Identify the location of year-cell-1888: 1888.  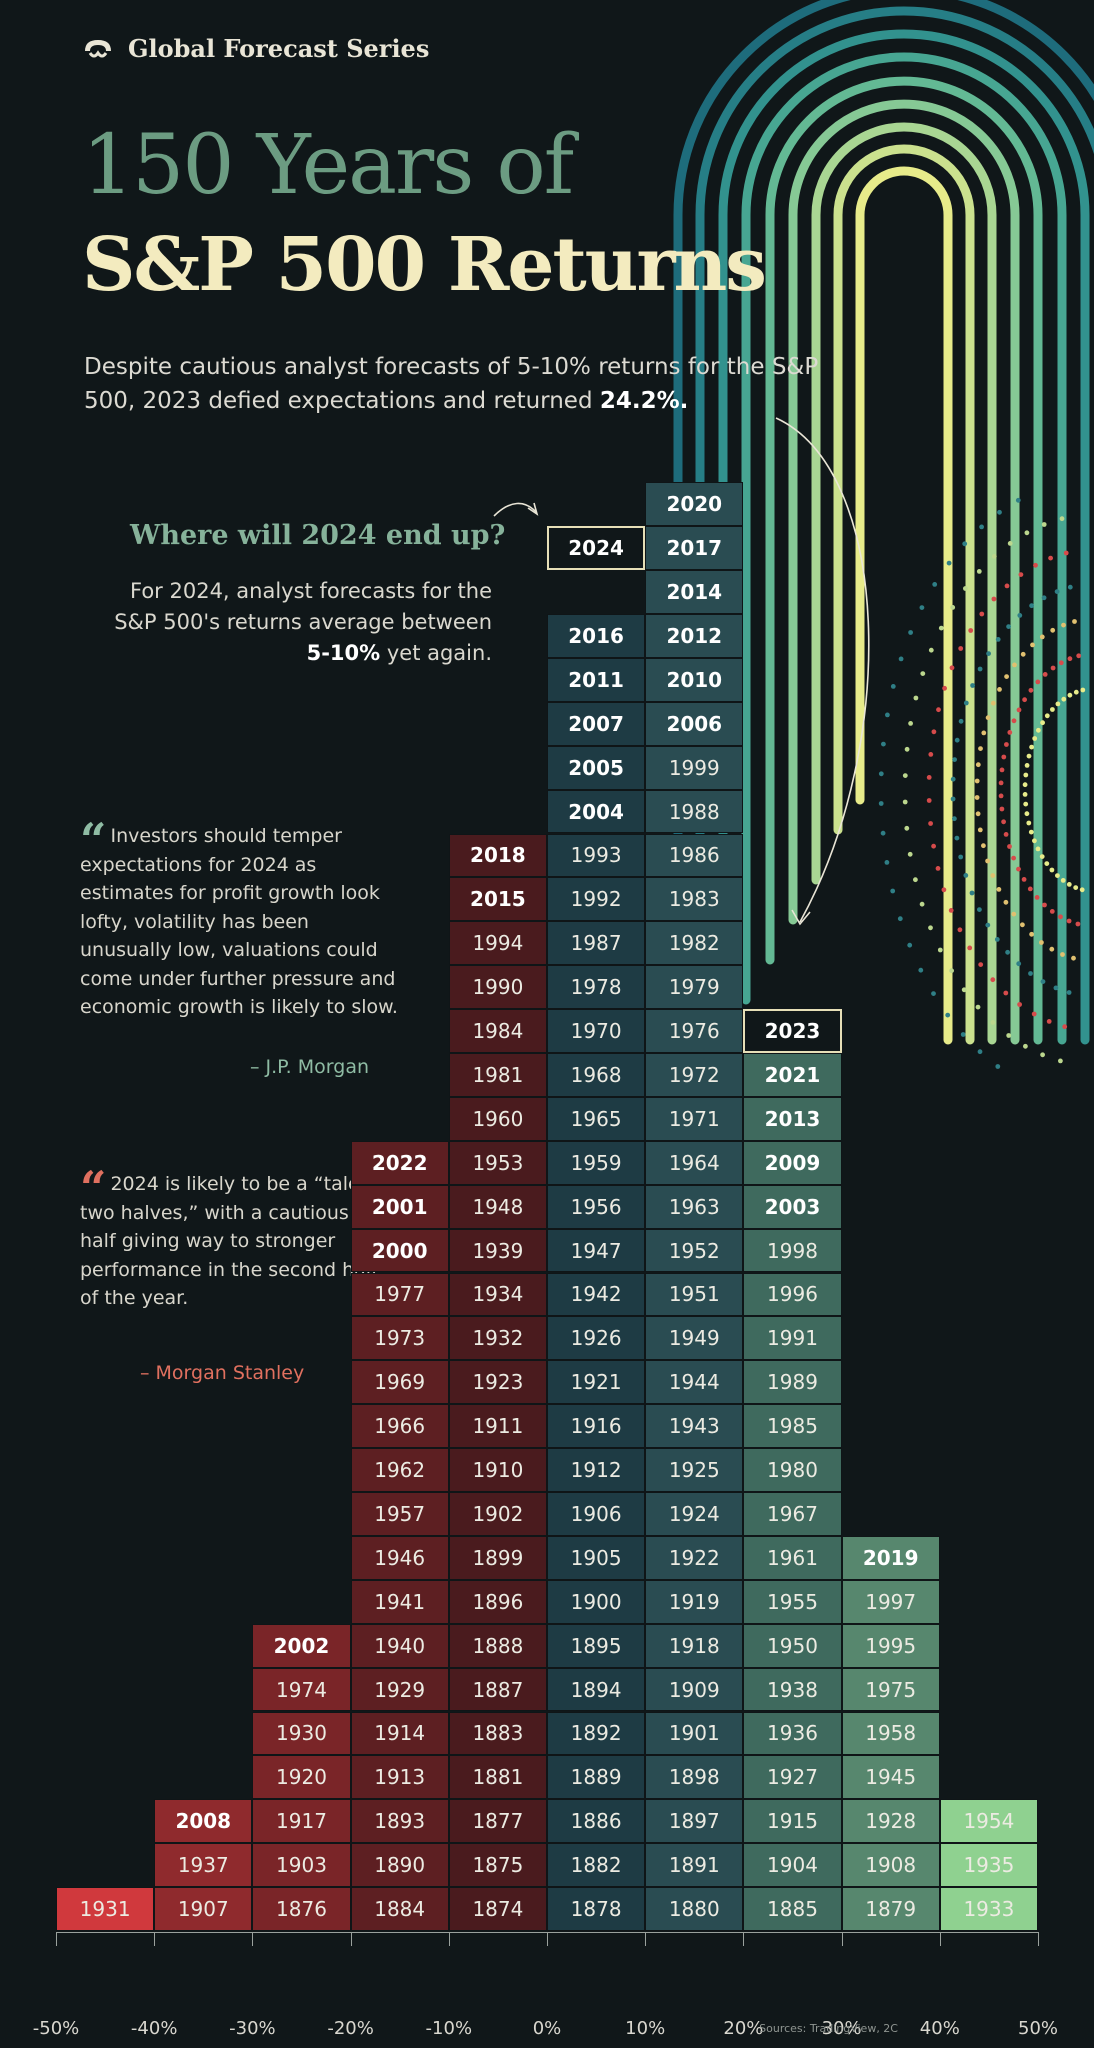
(497, 1645).